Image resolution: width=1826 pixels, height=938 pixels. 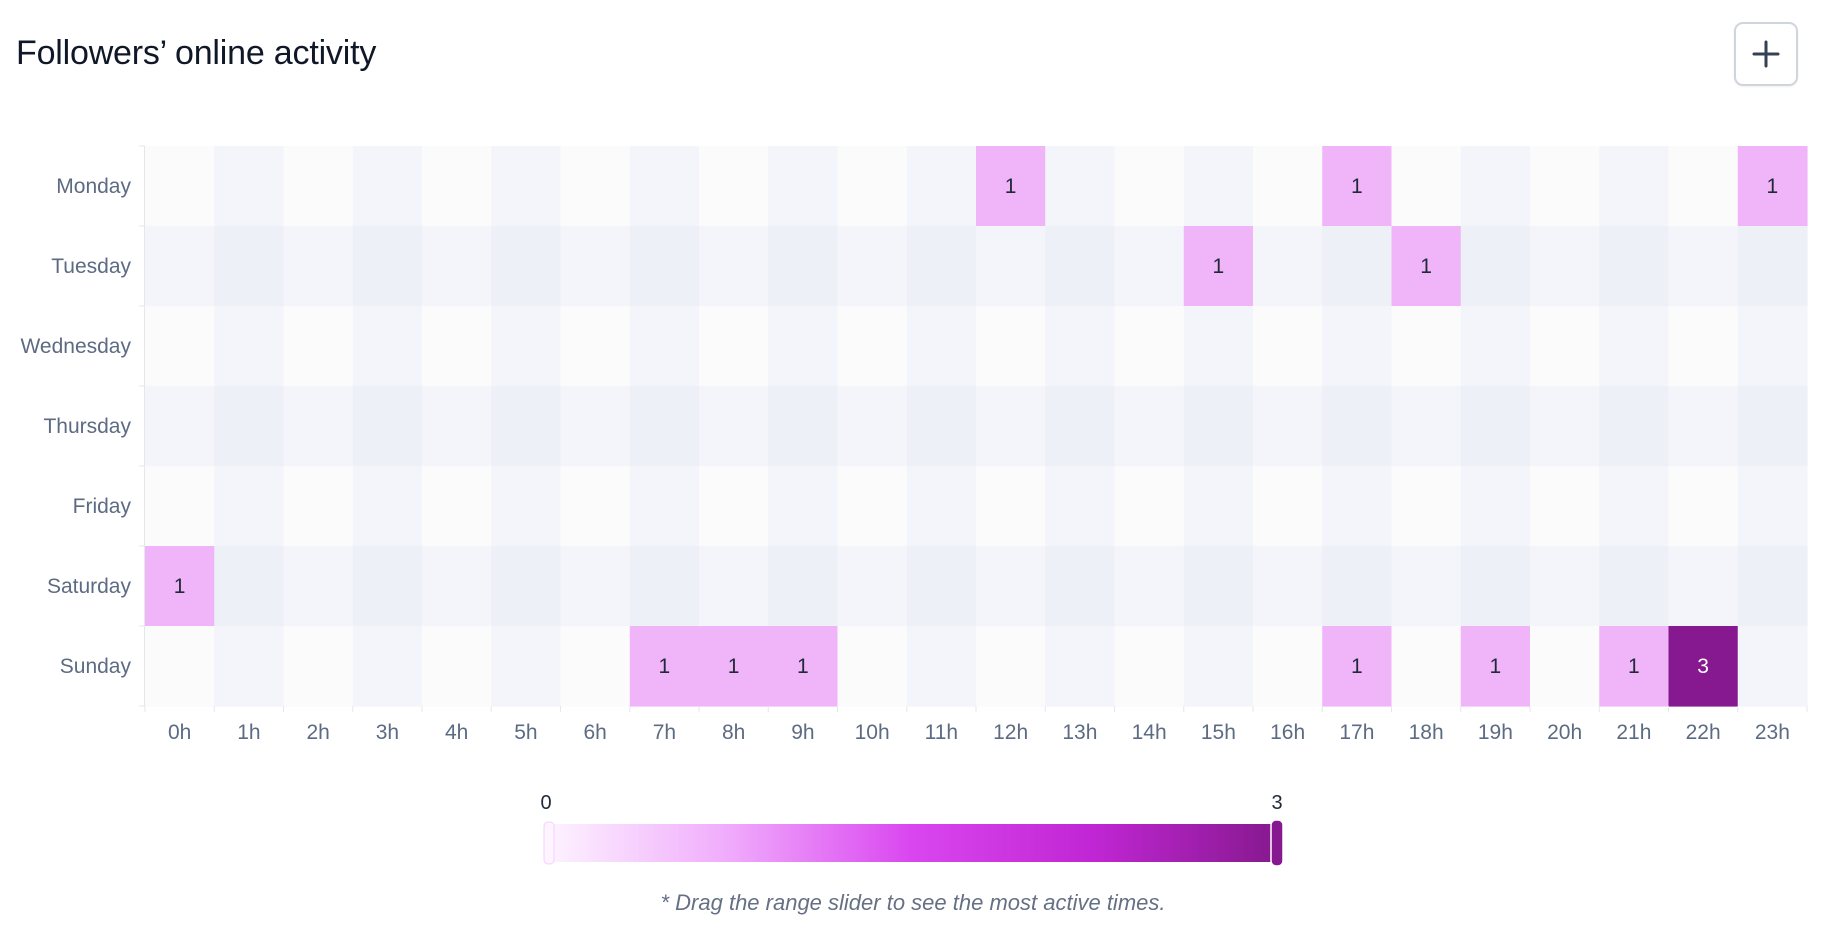 What do you see at coordinates (96, 666) in the screenshot?
I see `y-axis-label: Sunday` at bounding box center [96, 666].